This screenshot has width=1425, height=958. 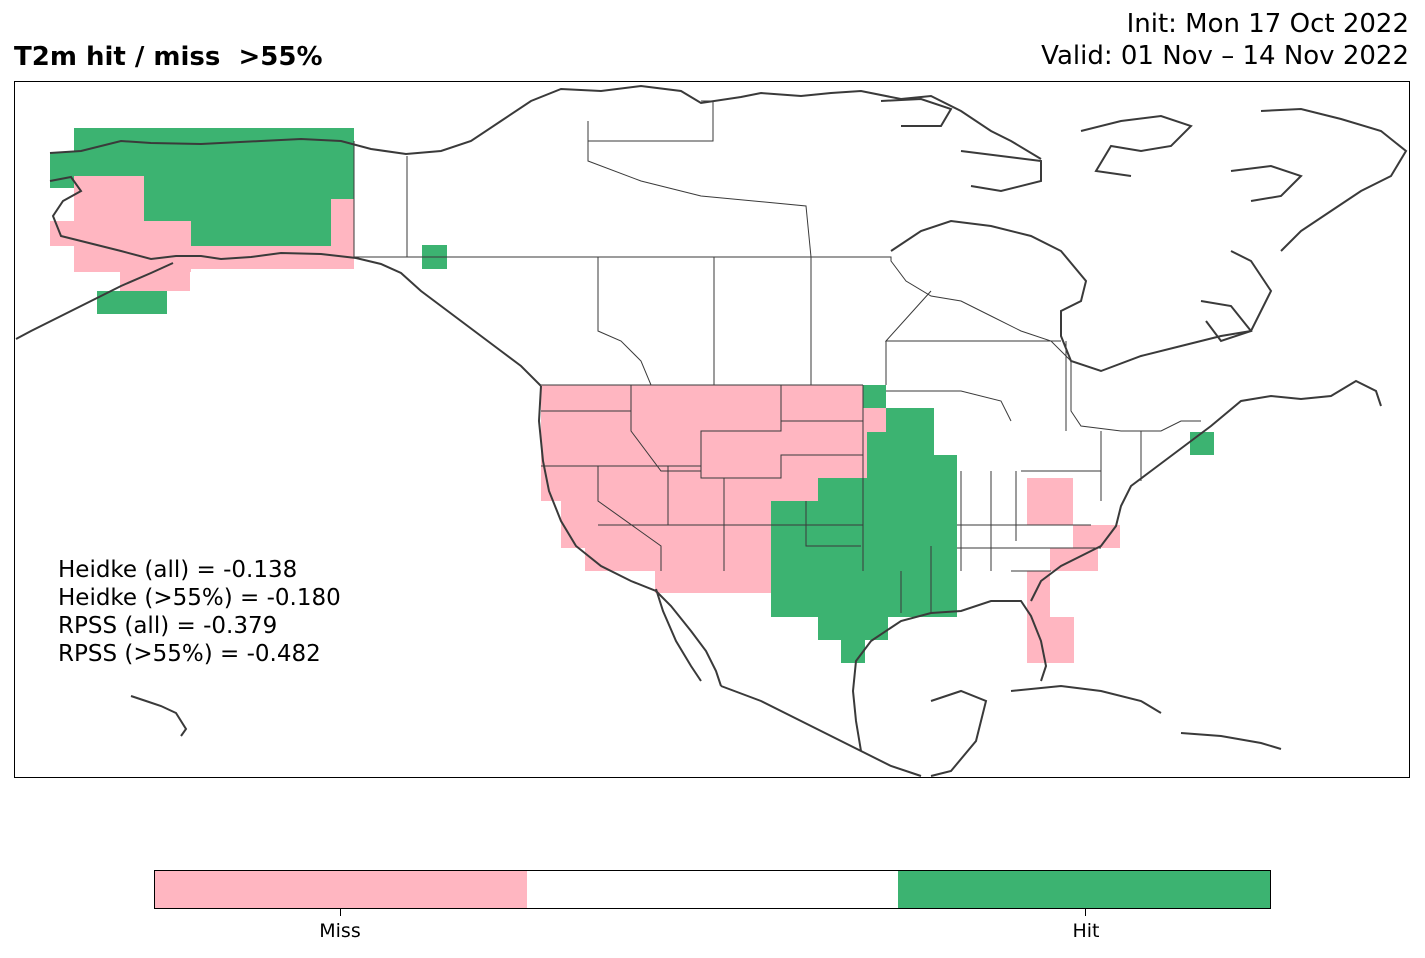 What do you see at coordinates (178, 570) in the screenshot?
I see `heidke-all: Heidke (all) = -0.138` at bounding box center [178, 570].